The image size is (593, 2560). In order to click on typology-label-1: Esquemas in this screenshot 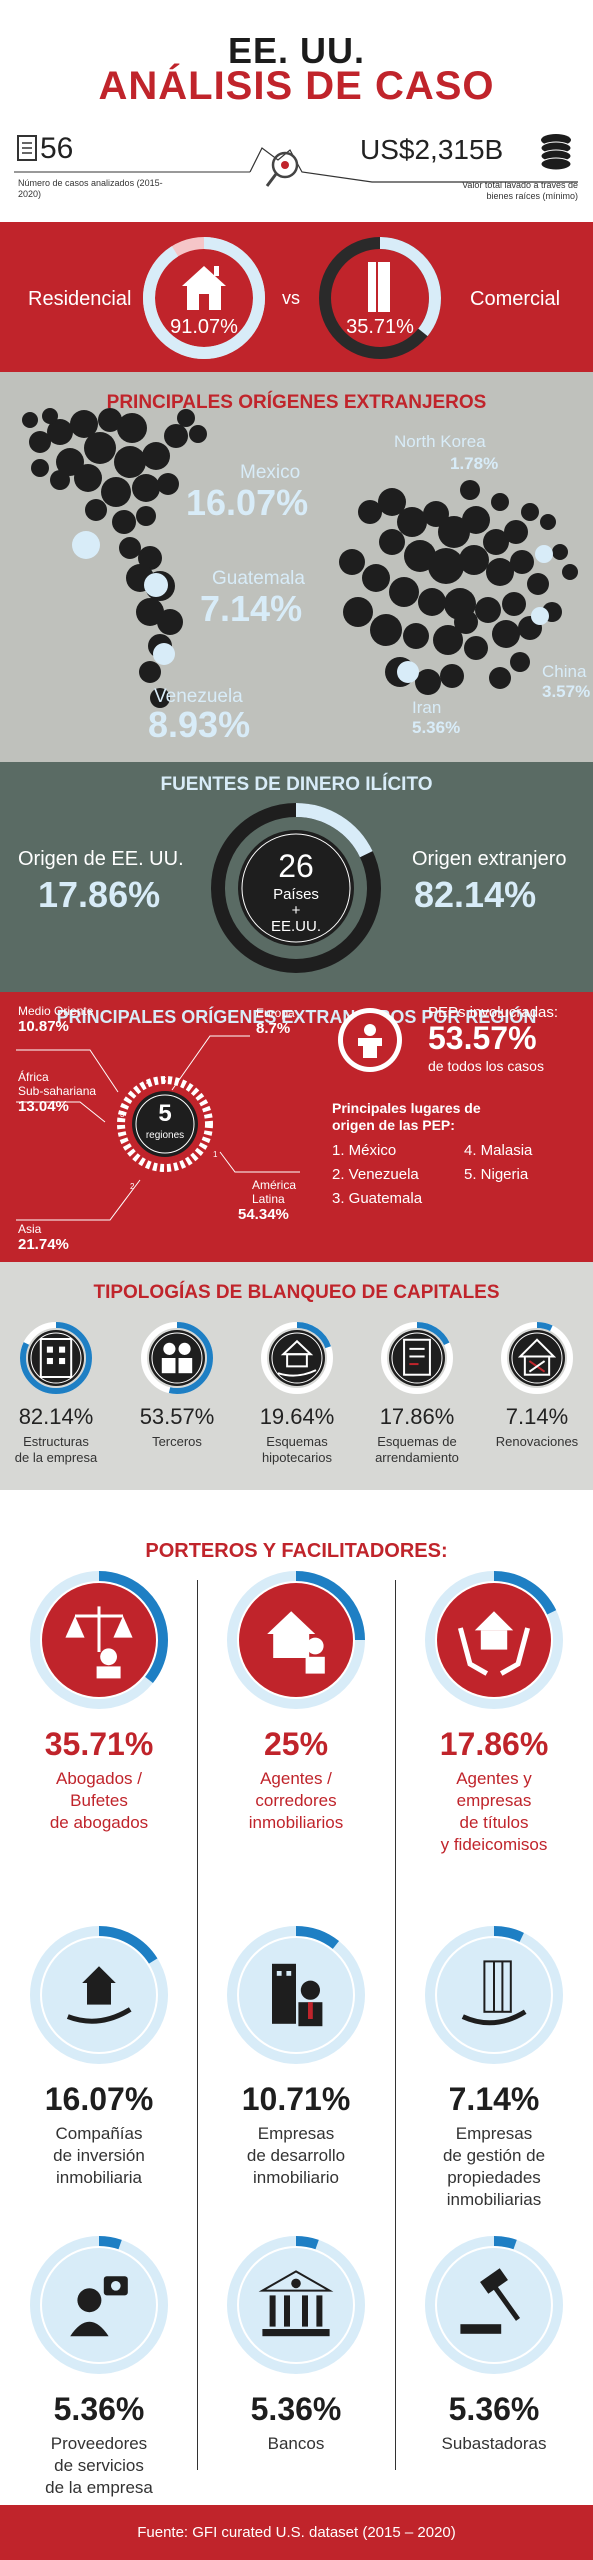, I will do `click(297, 1441)`.